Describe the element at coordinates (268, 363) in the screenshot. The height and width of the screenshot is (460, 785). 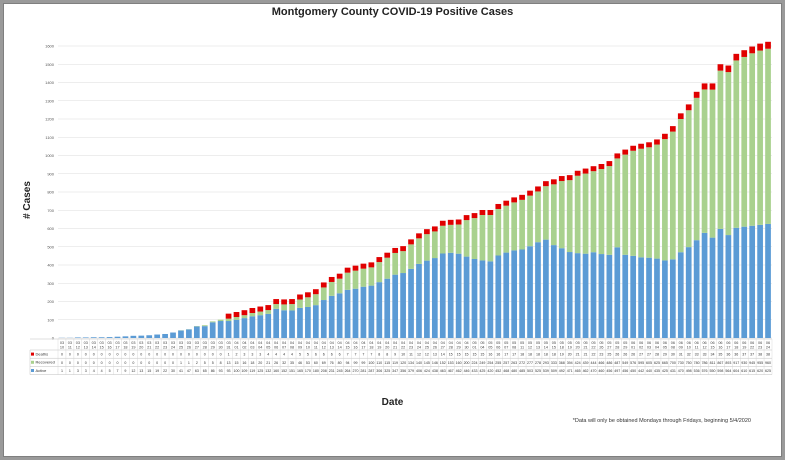
I see `data-label: 21` at that location.